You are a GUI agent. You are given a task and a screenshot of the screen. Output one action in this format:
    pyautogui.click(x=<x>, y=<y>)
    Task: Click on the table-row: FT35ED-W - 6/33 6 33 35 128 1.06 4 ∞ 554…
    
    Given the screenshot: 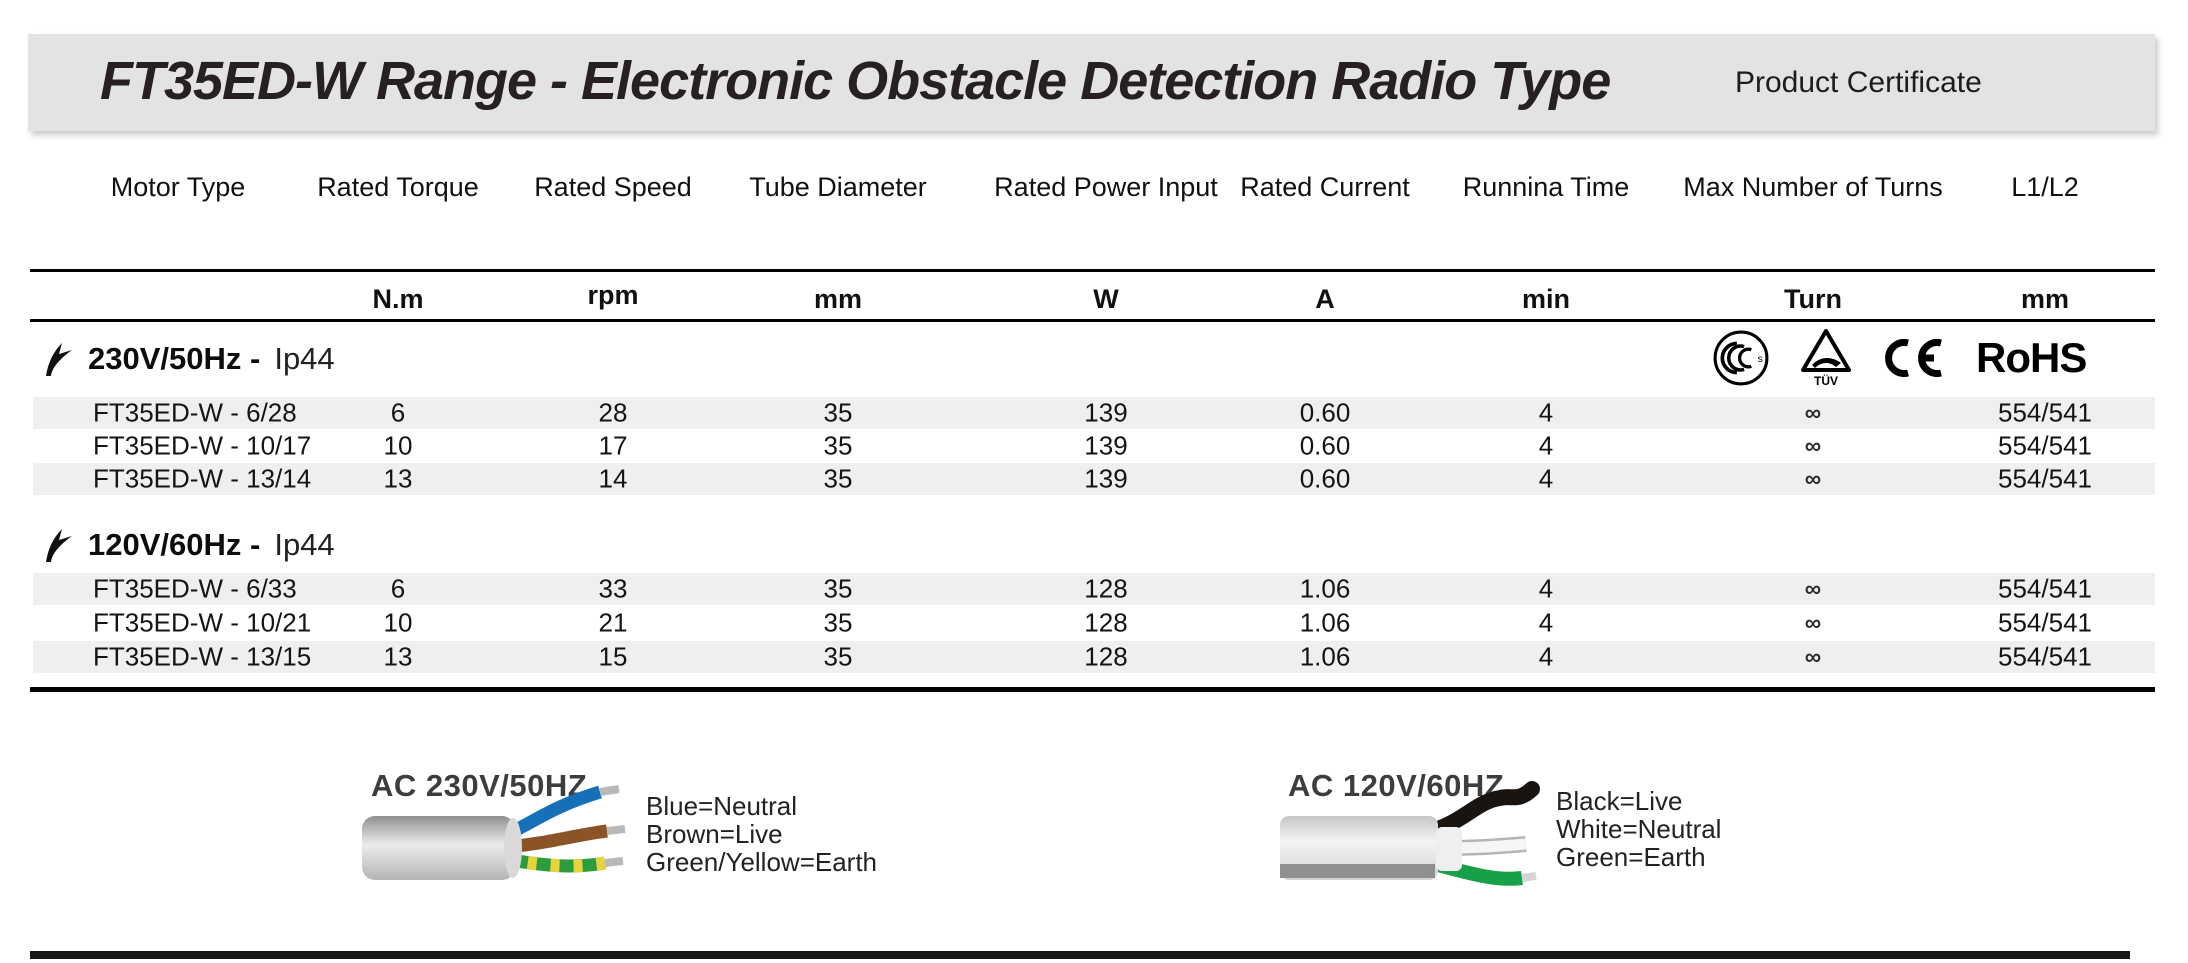 What is the action you would take?
    pyautogui.click(x=1094, y=589)
    